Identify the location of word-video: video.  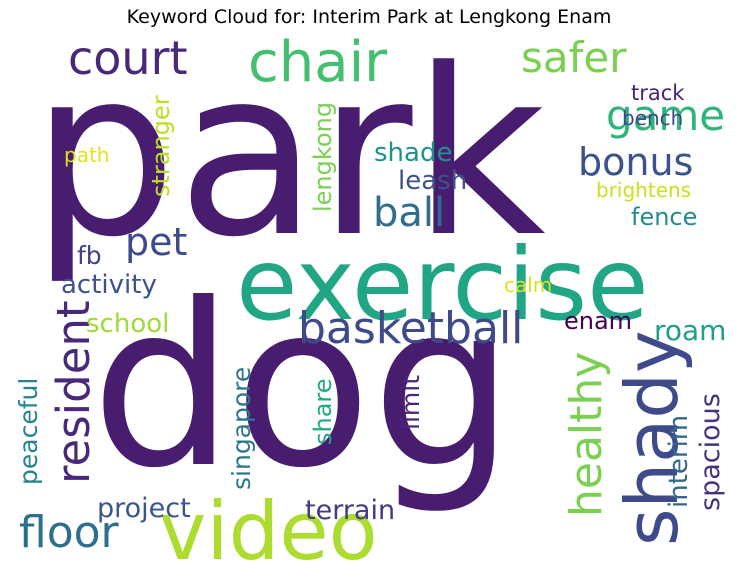
(268, 531).